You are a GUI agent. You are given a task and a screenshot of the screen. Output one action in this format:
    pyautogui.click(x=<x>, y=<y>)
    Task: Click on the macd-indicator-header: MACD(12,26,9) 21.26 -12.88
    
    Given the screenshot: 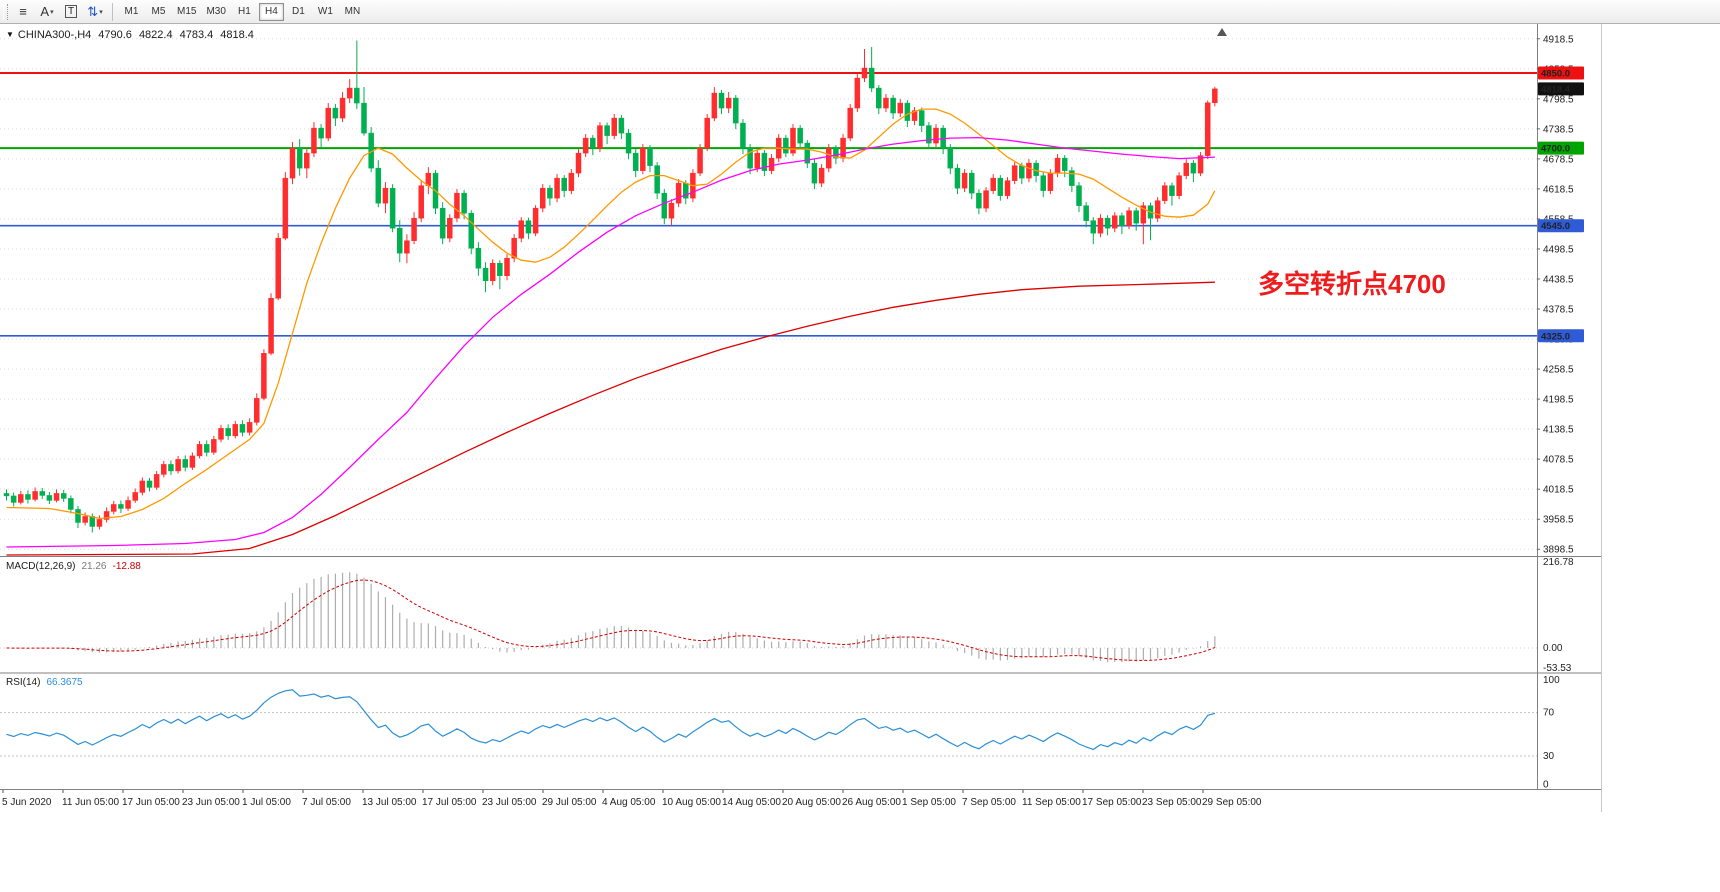 What is the action you would take?
    pyautogui.click(x=73, y=566)
    